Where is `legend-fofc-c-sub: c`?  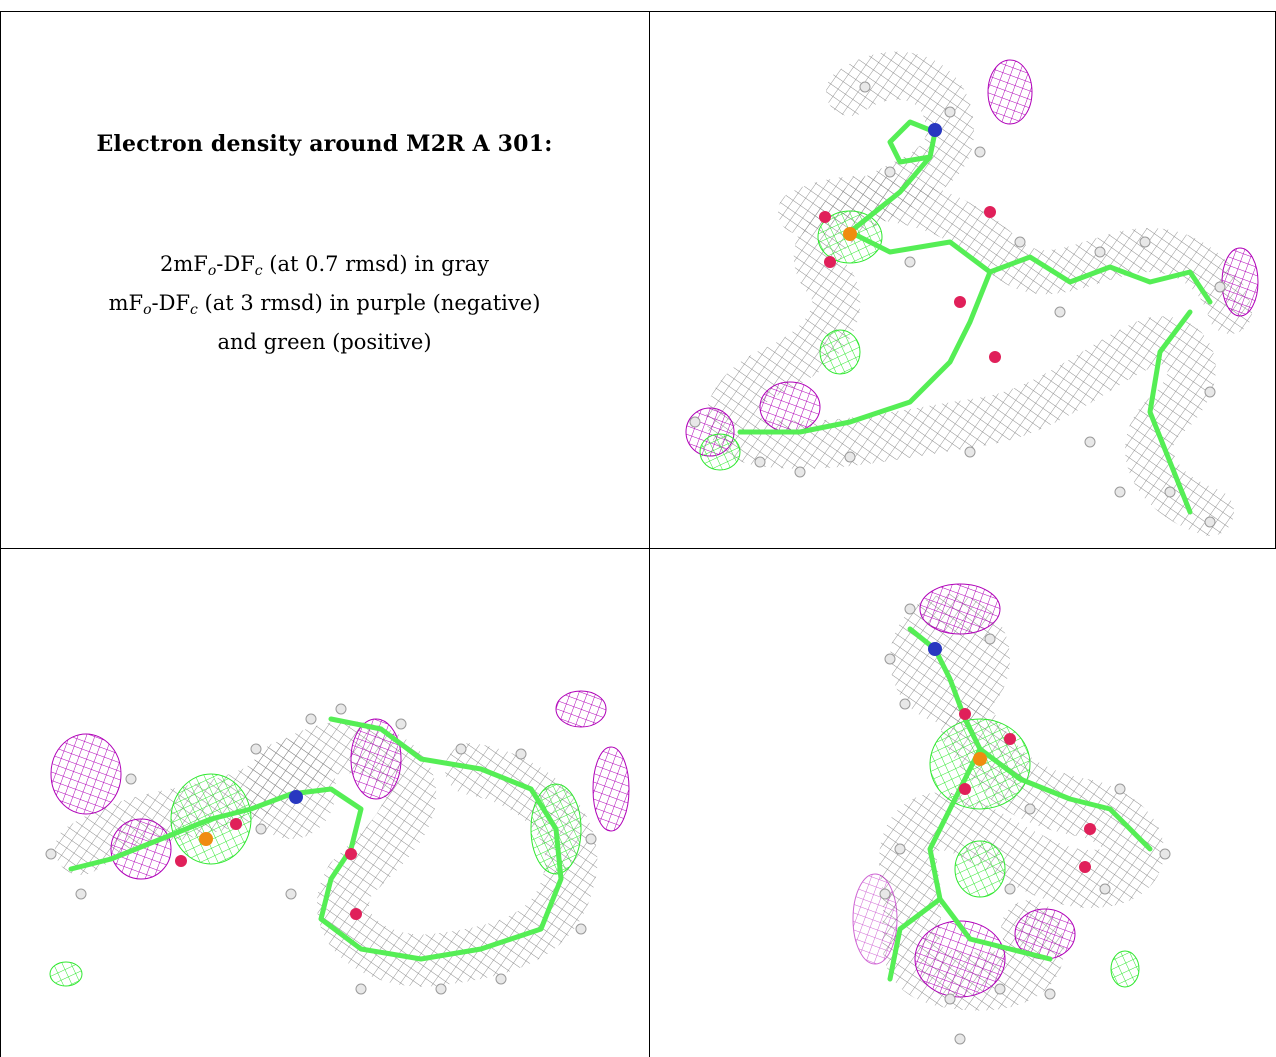 legend-fofc-c-sub: c is located at coordinates (194, 310).